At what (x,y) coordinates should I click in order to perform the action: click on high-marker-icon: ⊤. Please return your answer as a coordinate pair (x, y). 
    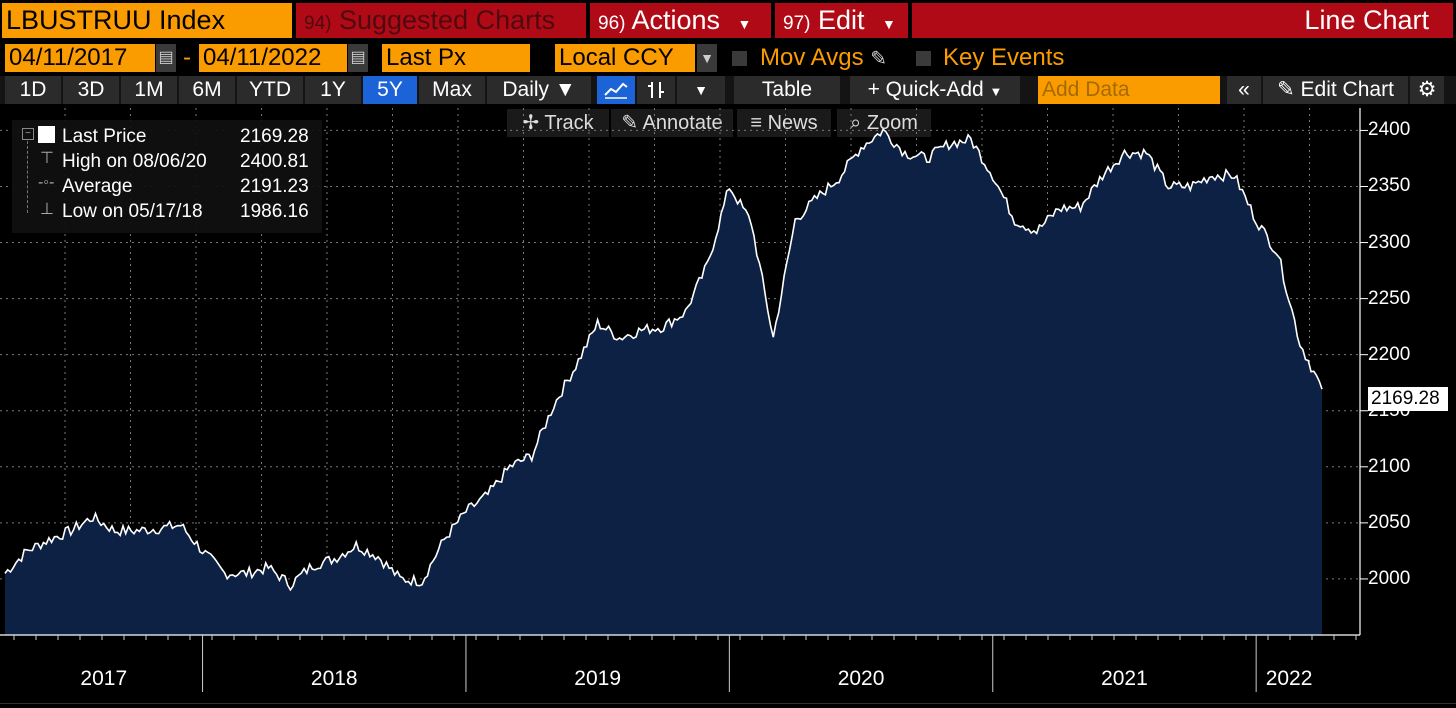
    Looking at the image, I should click on (47, 158).